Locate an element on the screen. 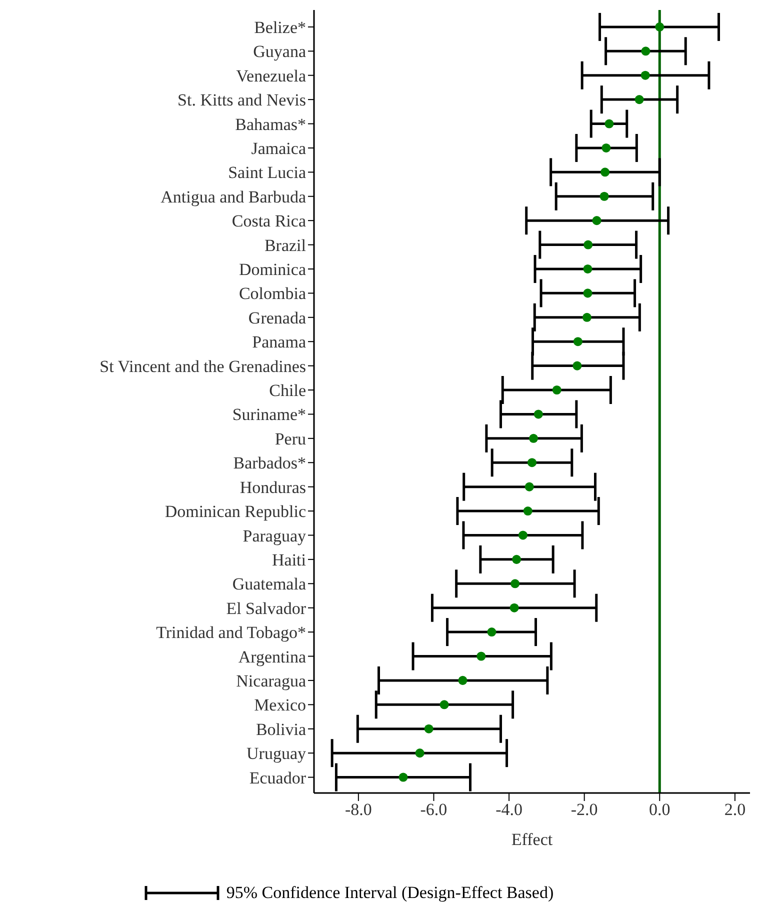 This screenshot has height=911, width=758. x-tick-label: 2.0 is located at coordinates (735, 810).